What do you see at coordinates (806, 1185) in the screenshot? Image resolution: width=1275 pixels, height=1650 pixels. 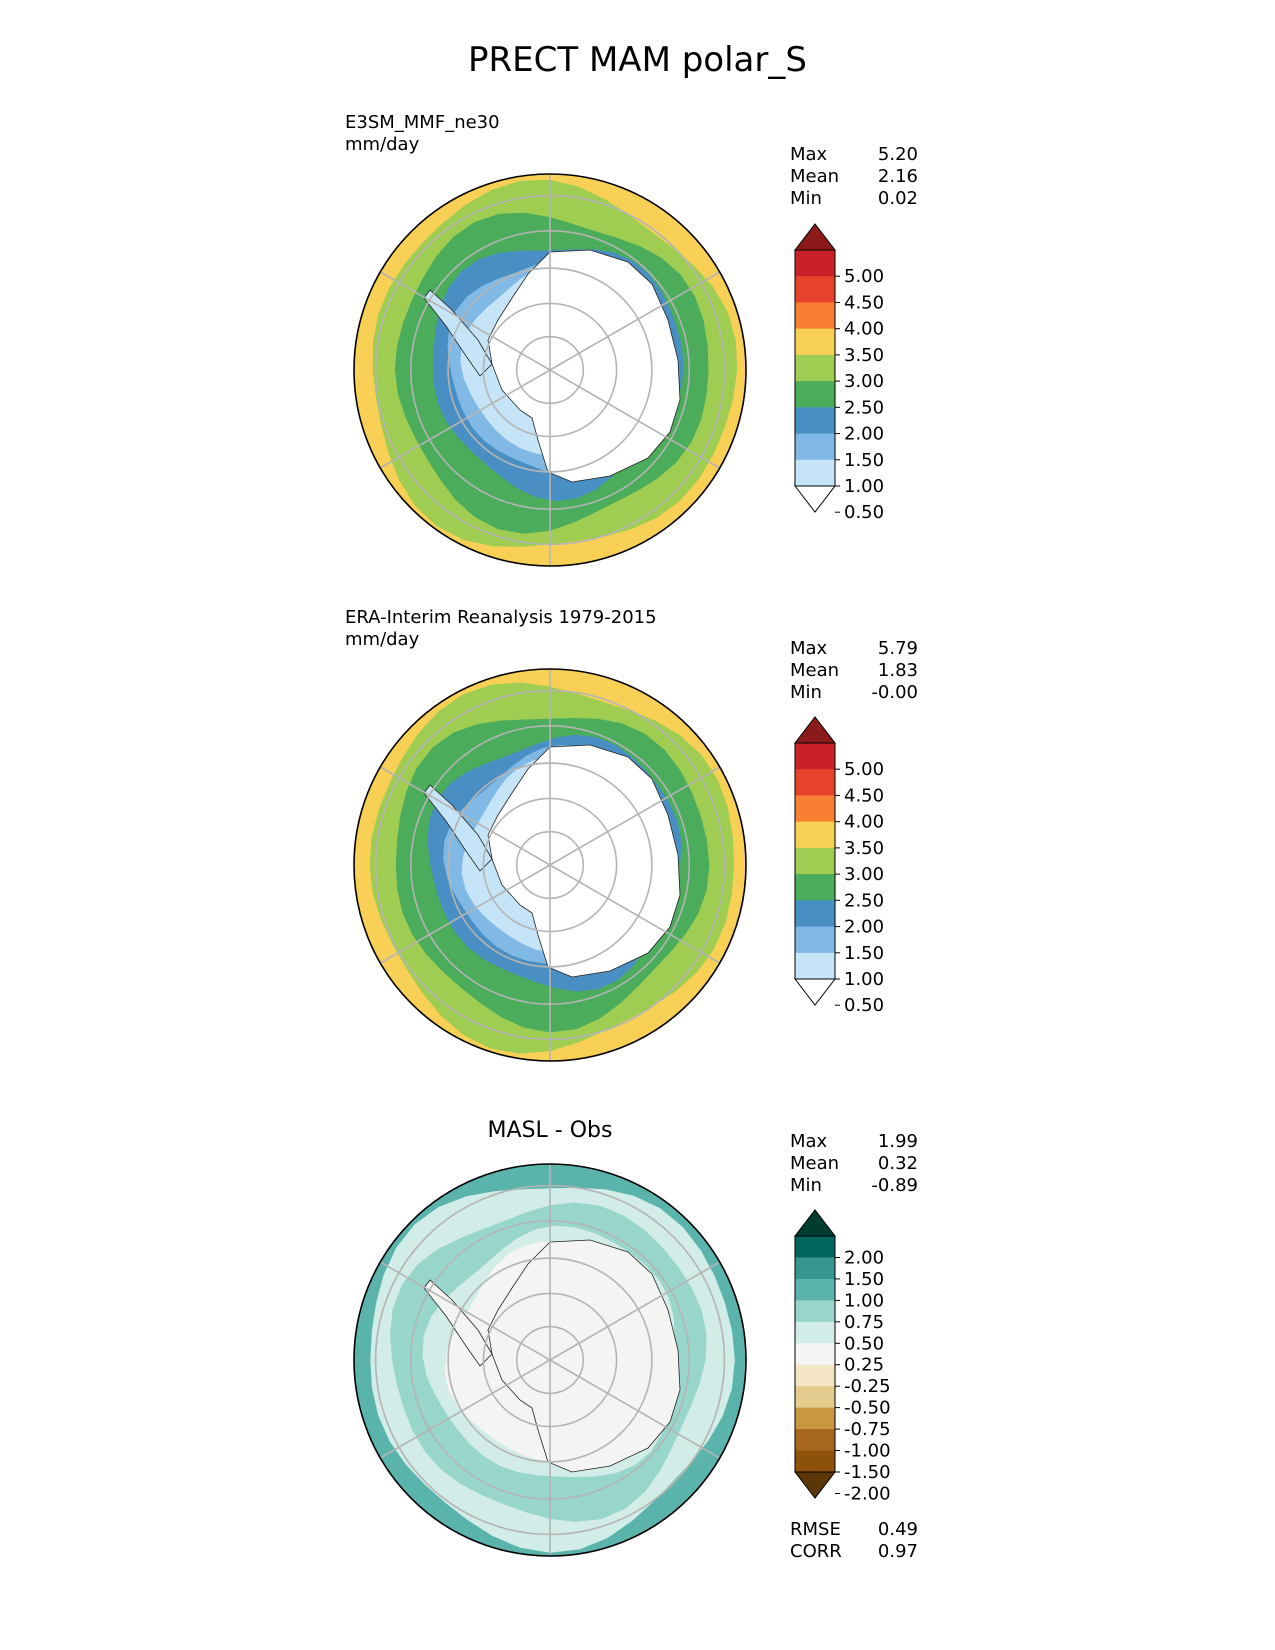 I see `stat-label: Min` at bounding box center [806, 1185].